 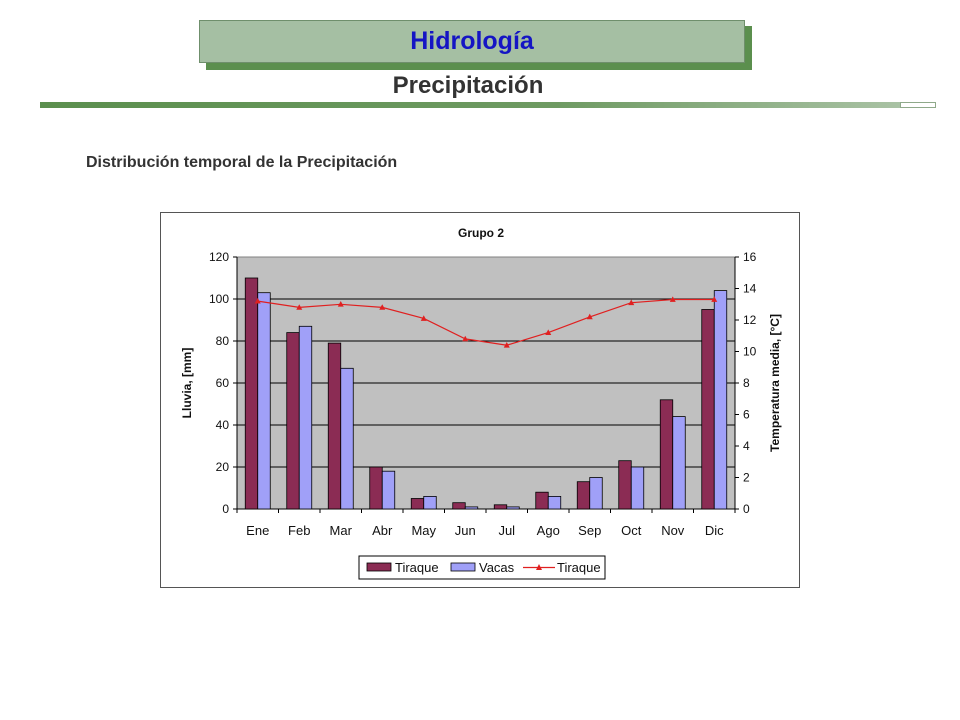 What do you see at coordinates (714, 530) in the screenshot?
I see `x-tick-label: Dic` at bounding box center [714, 530].